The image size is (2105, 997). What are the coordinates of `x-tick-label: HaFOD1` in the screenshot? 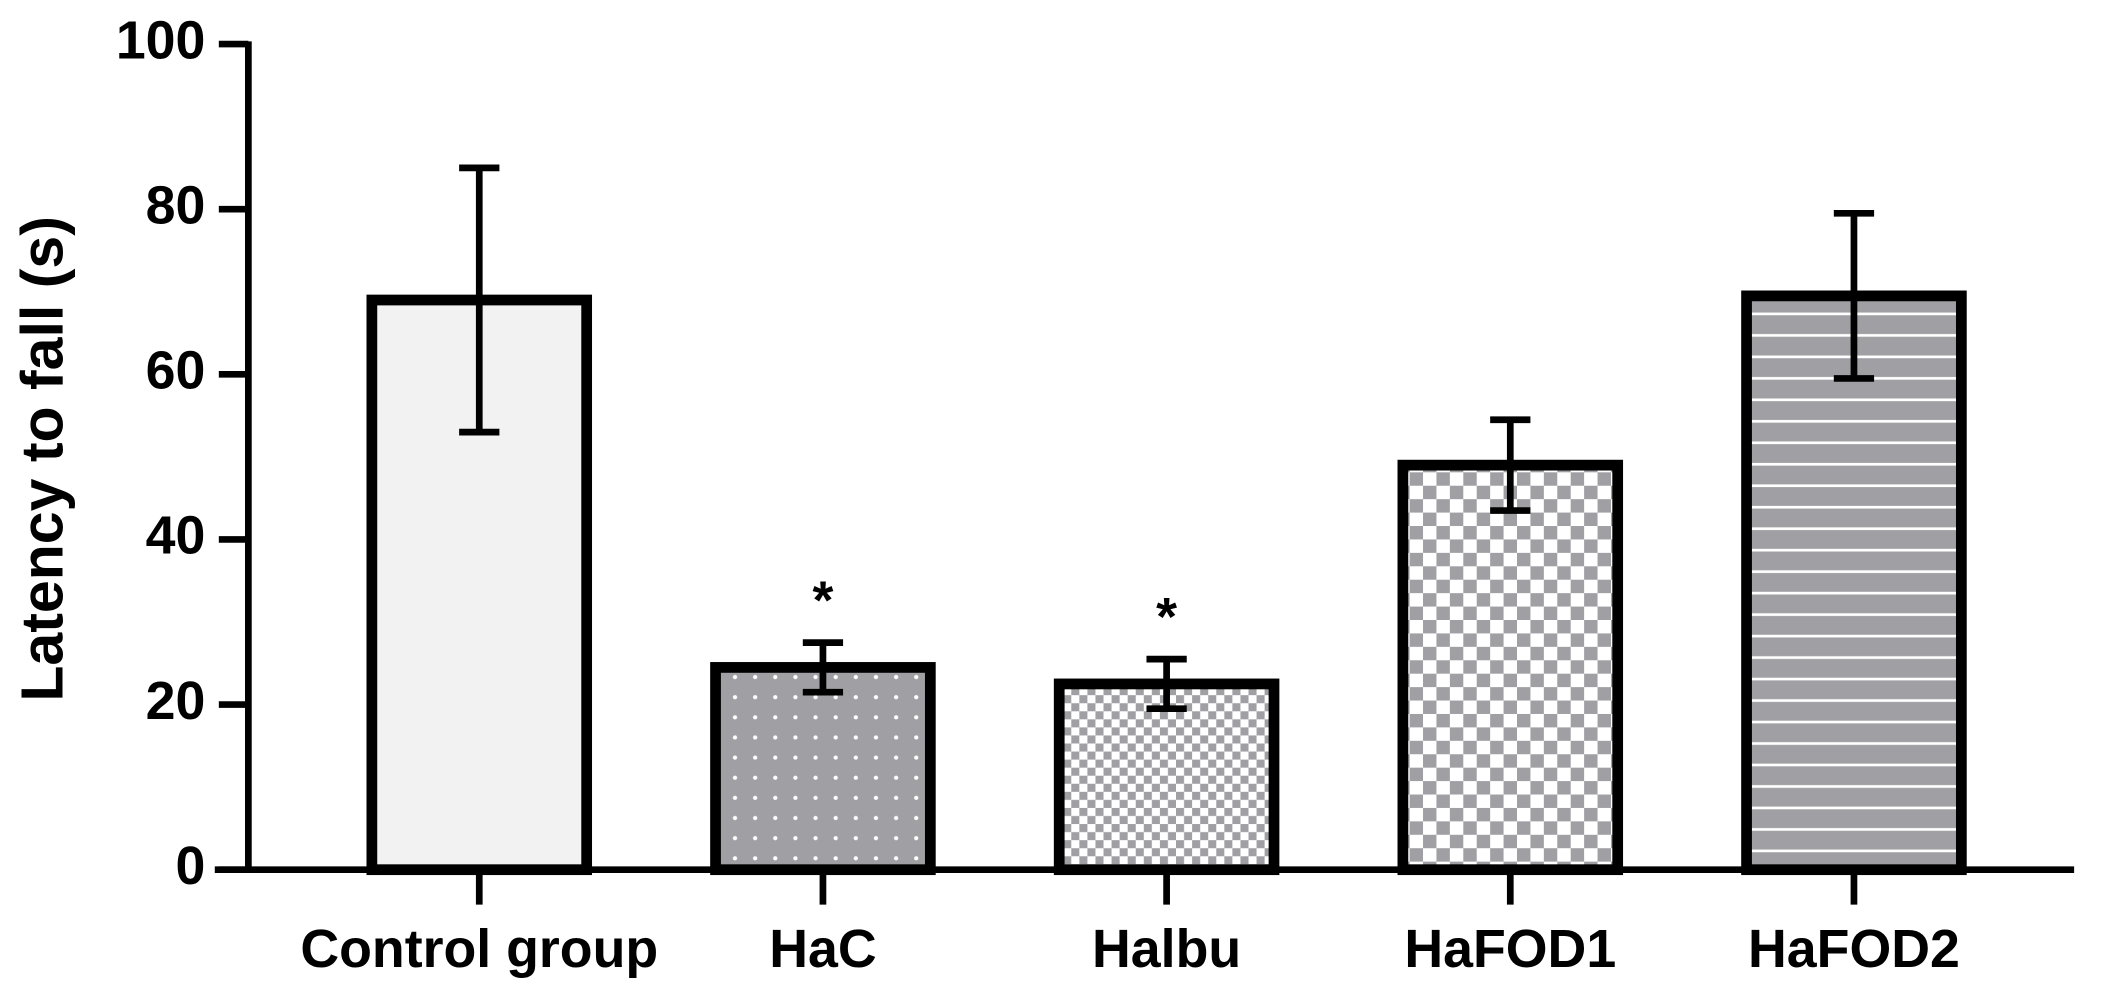 It's located at (1510, 949).